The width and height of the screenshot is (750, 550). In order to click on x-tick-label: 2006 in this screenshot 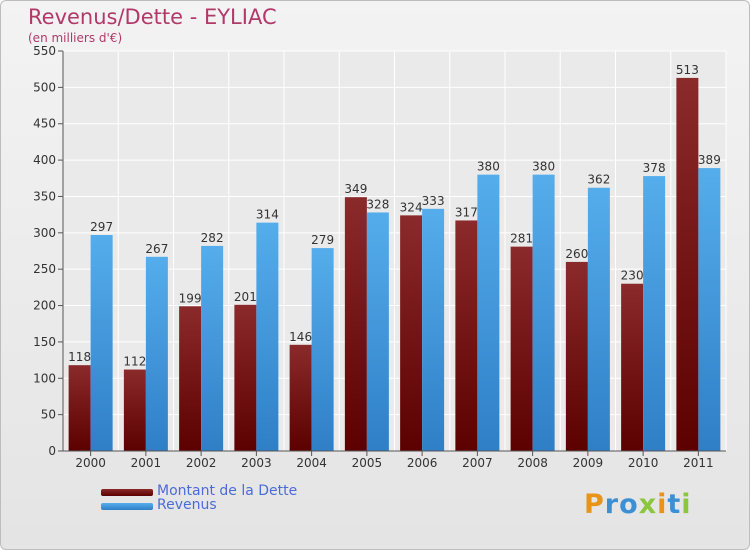, I will do `click(422, 463)`.